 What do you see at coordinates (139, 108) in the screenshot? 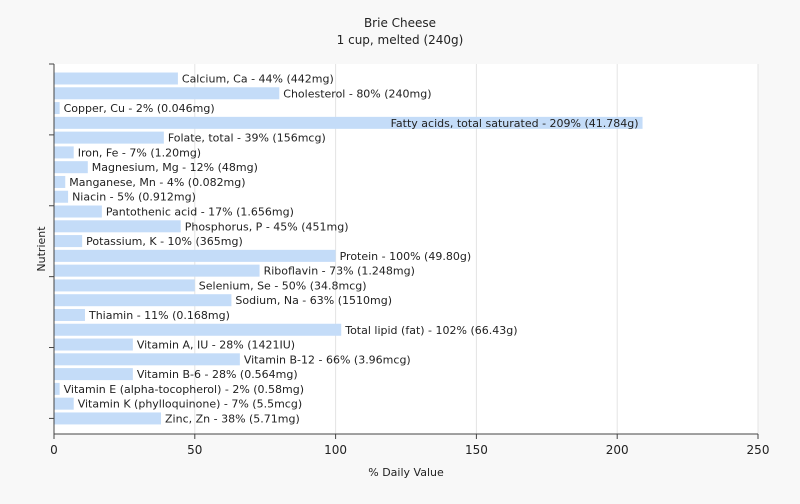
I see `bar-label: Copper, Cu - 2% (0.046mg)` at bounding box center [139, 108].